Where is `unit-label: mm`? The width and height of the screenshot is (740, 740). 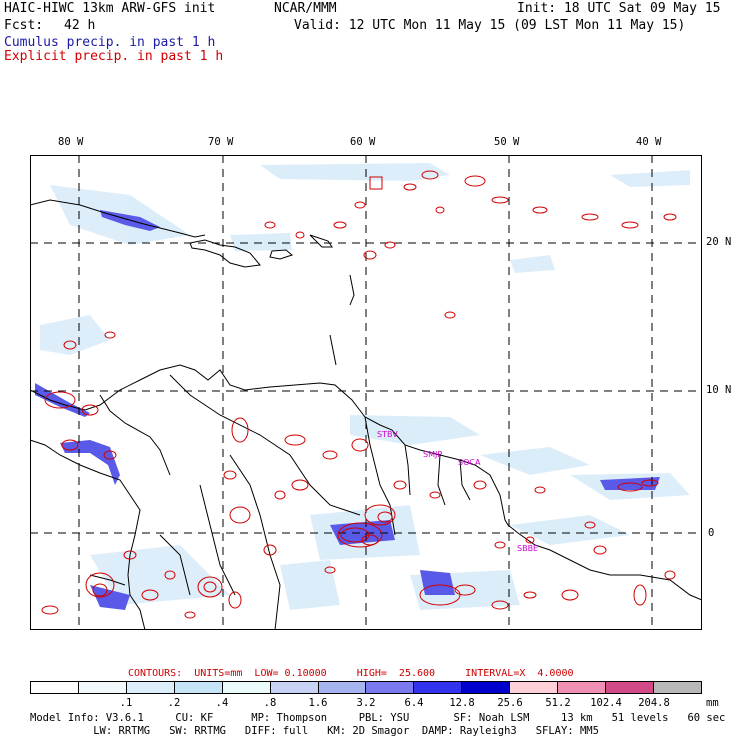 unit-label: mm is located at coordinates (712, 703).